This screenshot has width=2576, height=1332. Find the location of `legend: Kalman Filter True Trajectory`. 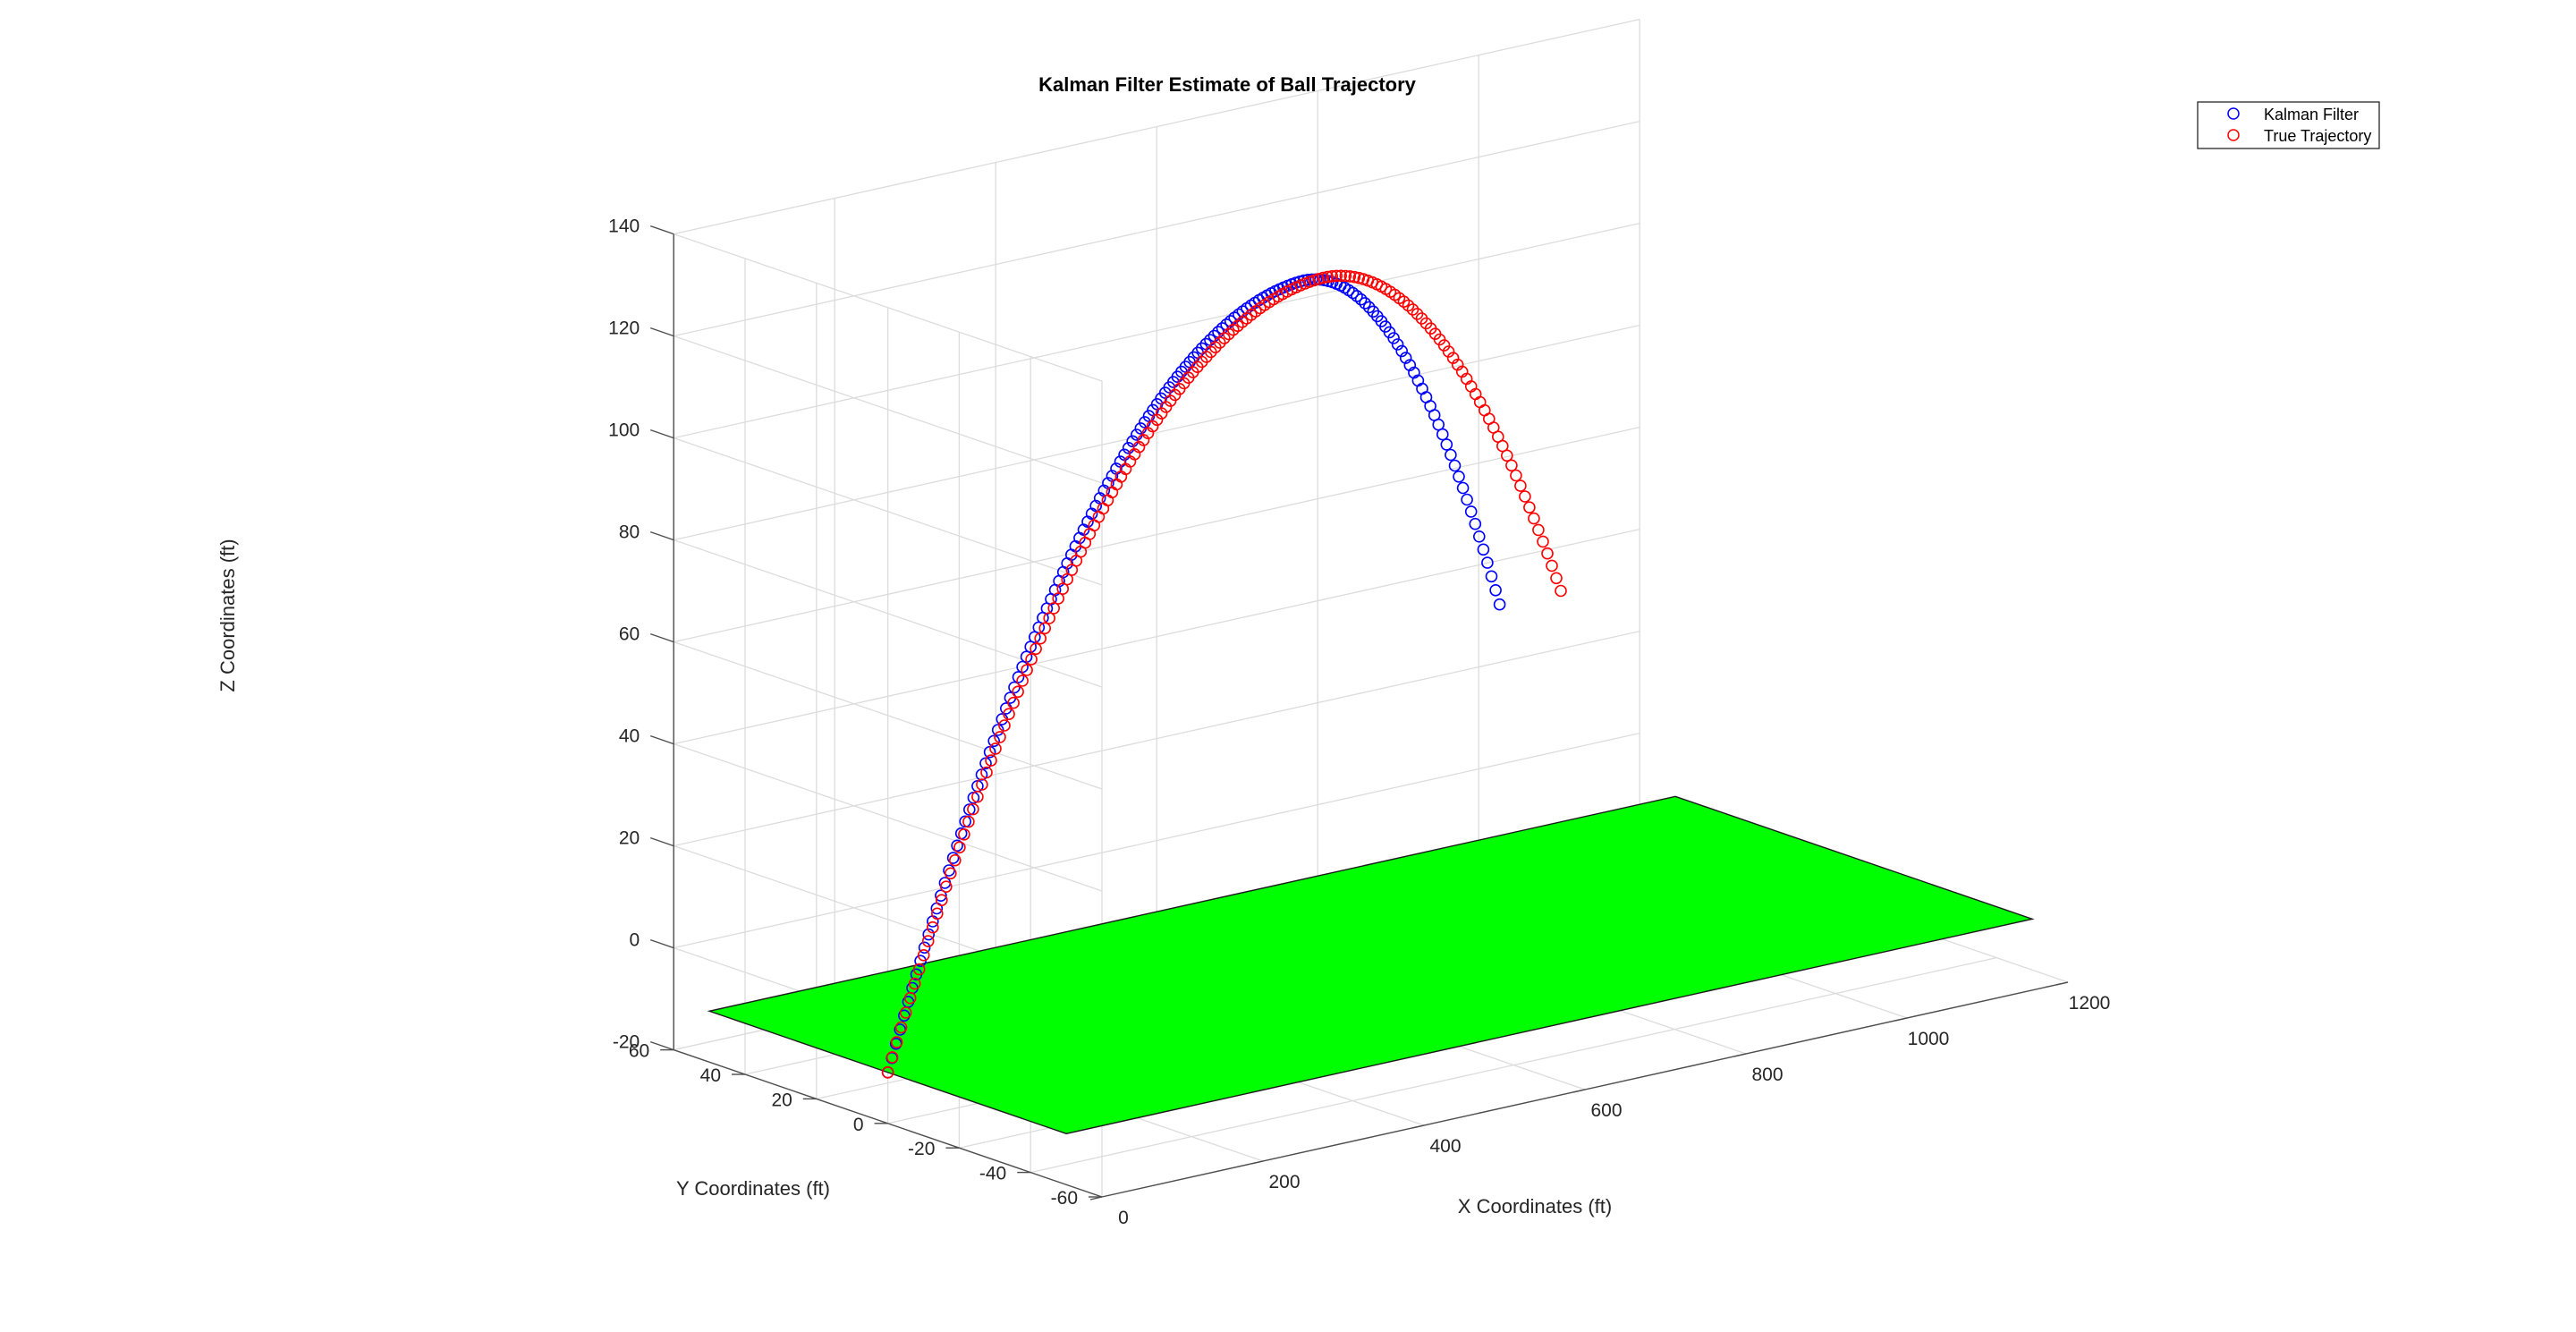

legend: Kalman Filter True Trajectory is located at coordinates (2288, 125).